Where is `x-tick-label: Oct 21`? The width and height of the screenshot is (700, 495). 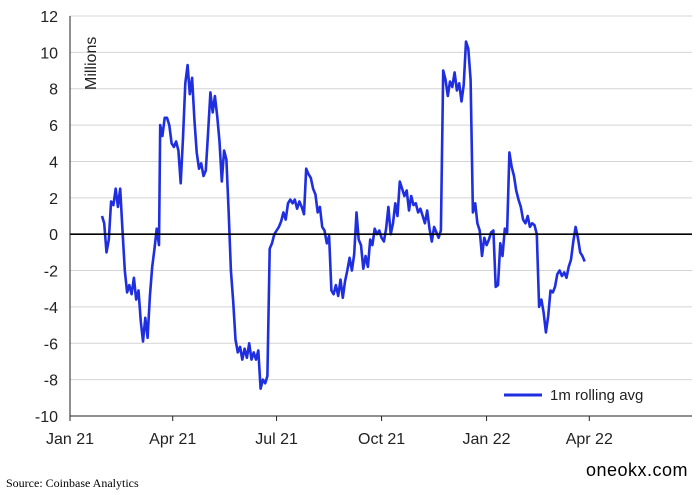
x-tick-label: Oct 21 is located at coordinates (381, 439).